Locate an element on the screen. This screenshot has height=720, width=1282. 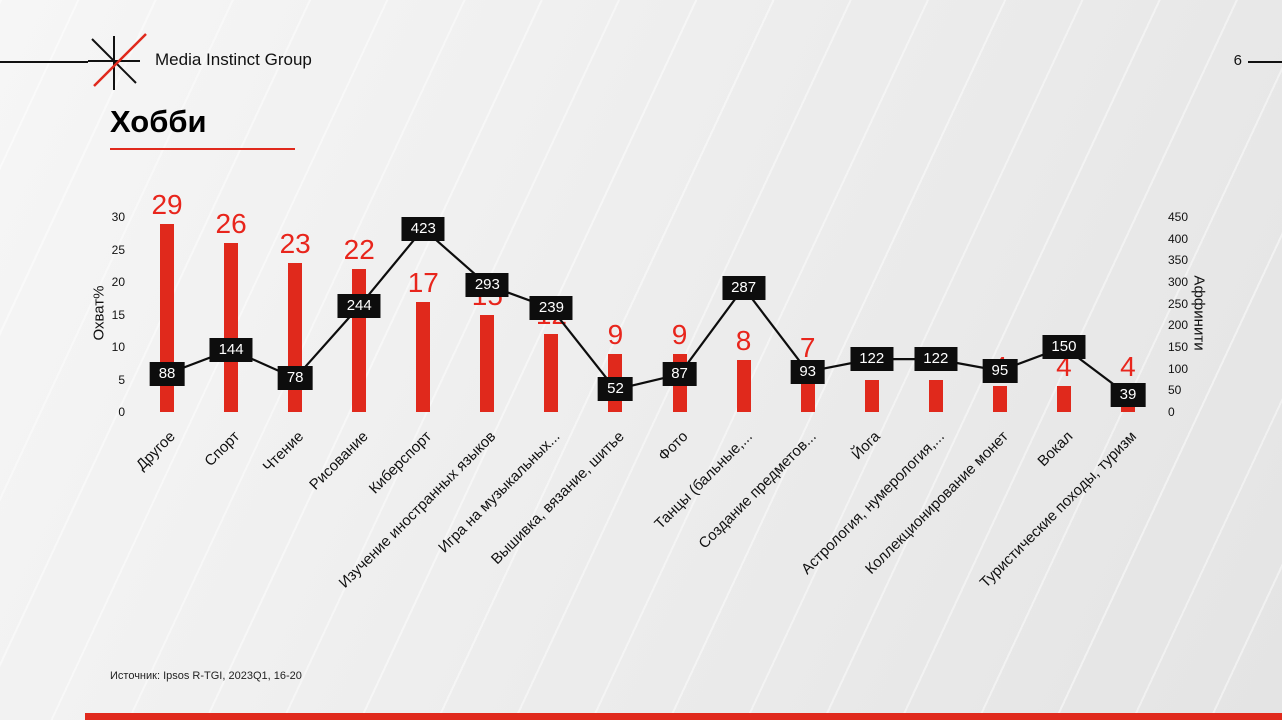
line-value-label: 150 is located at coordinates (1064, 347).